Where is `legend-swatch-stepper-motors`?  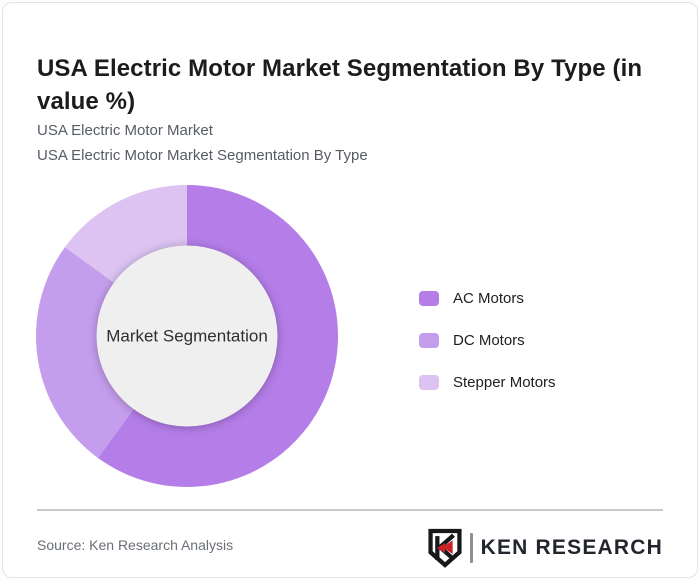
legend-swatch-stepper-motors is located at coordinates (429, 382).